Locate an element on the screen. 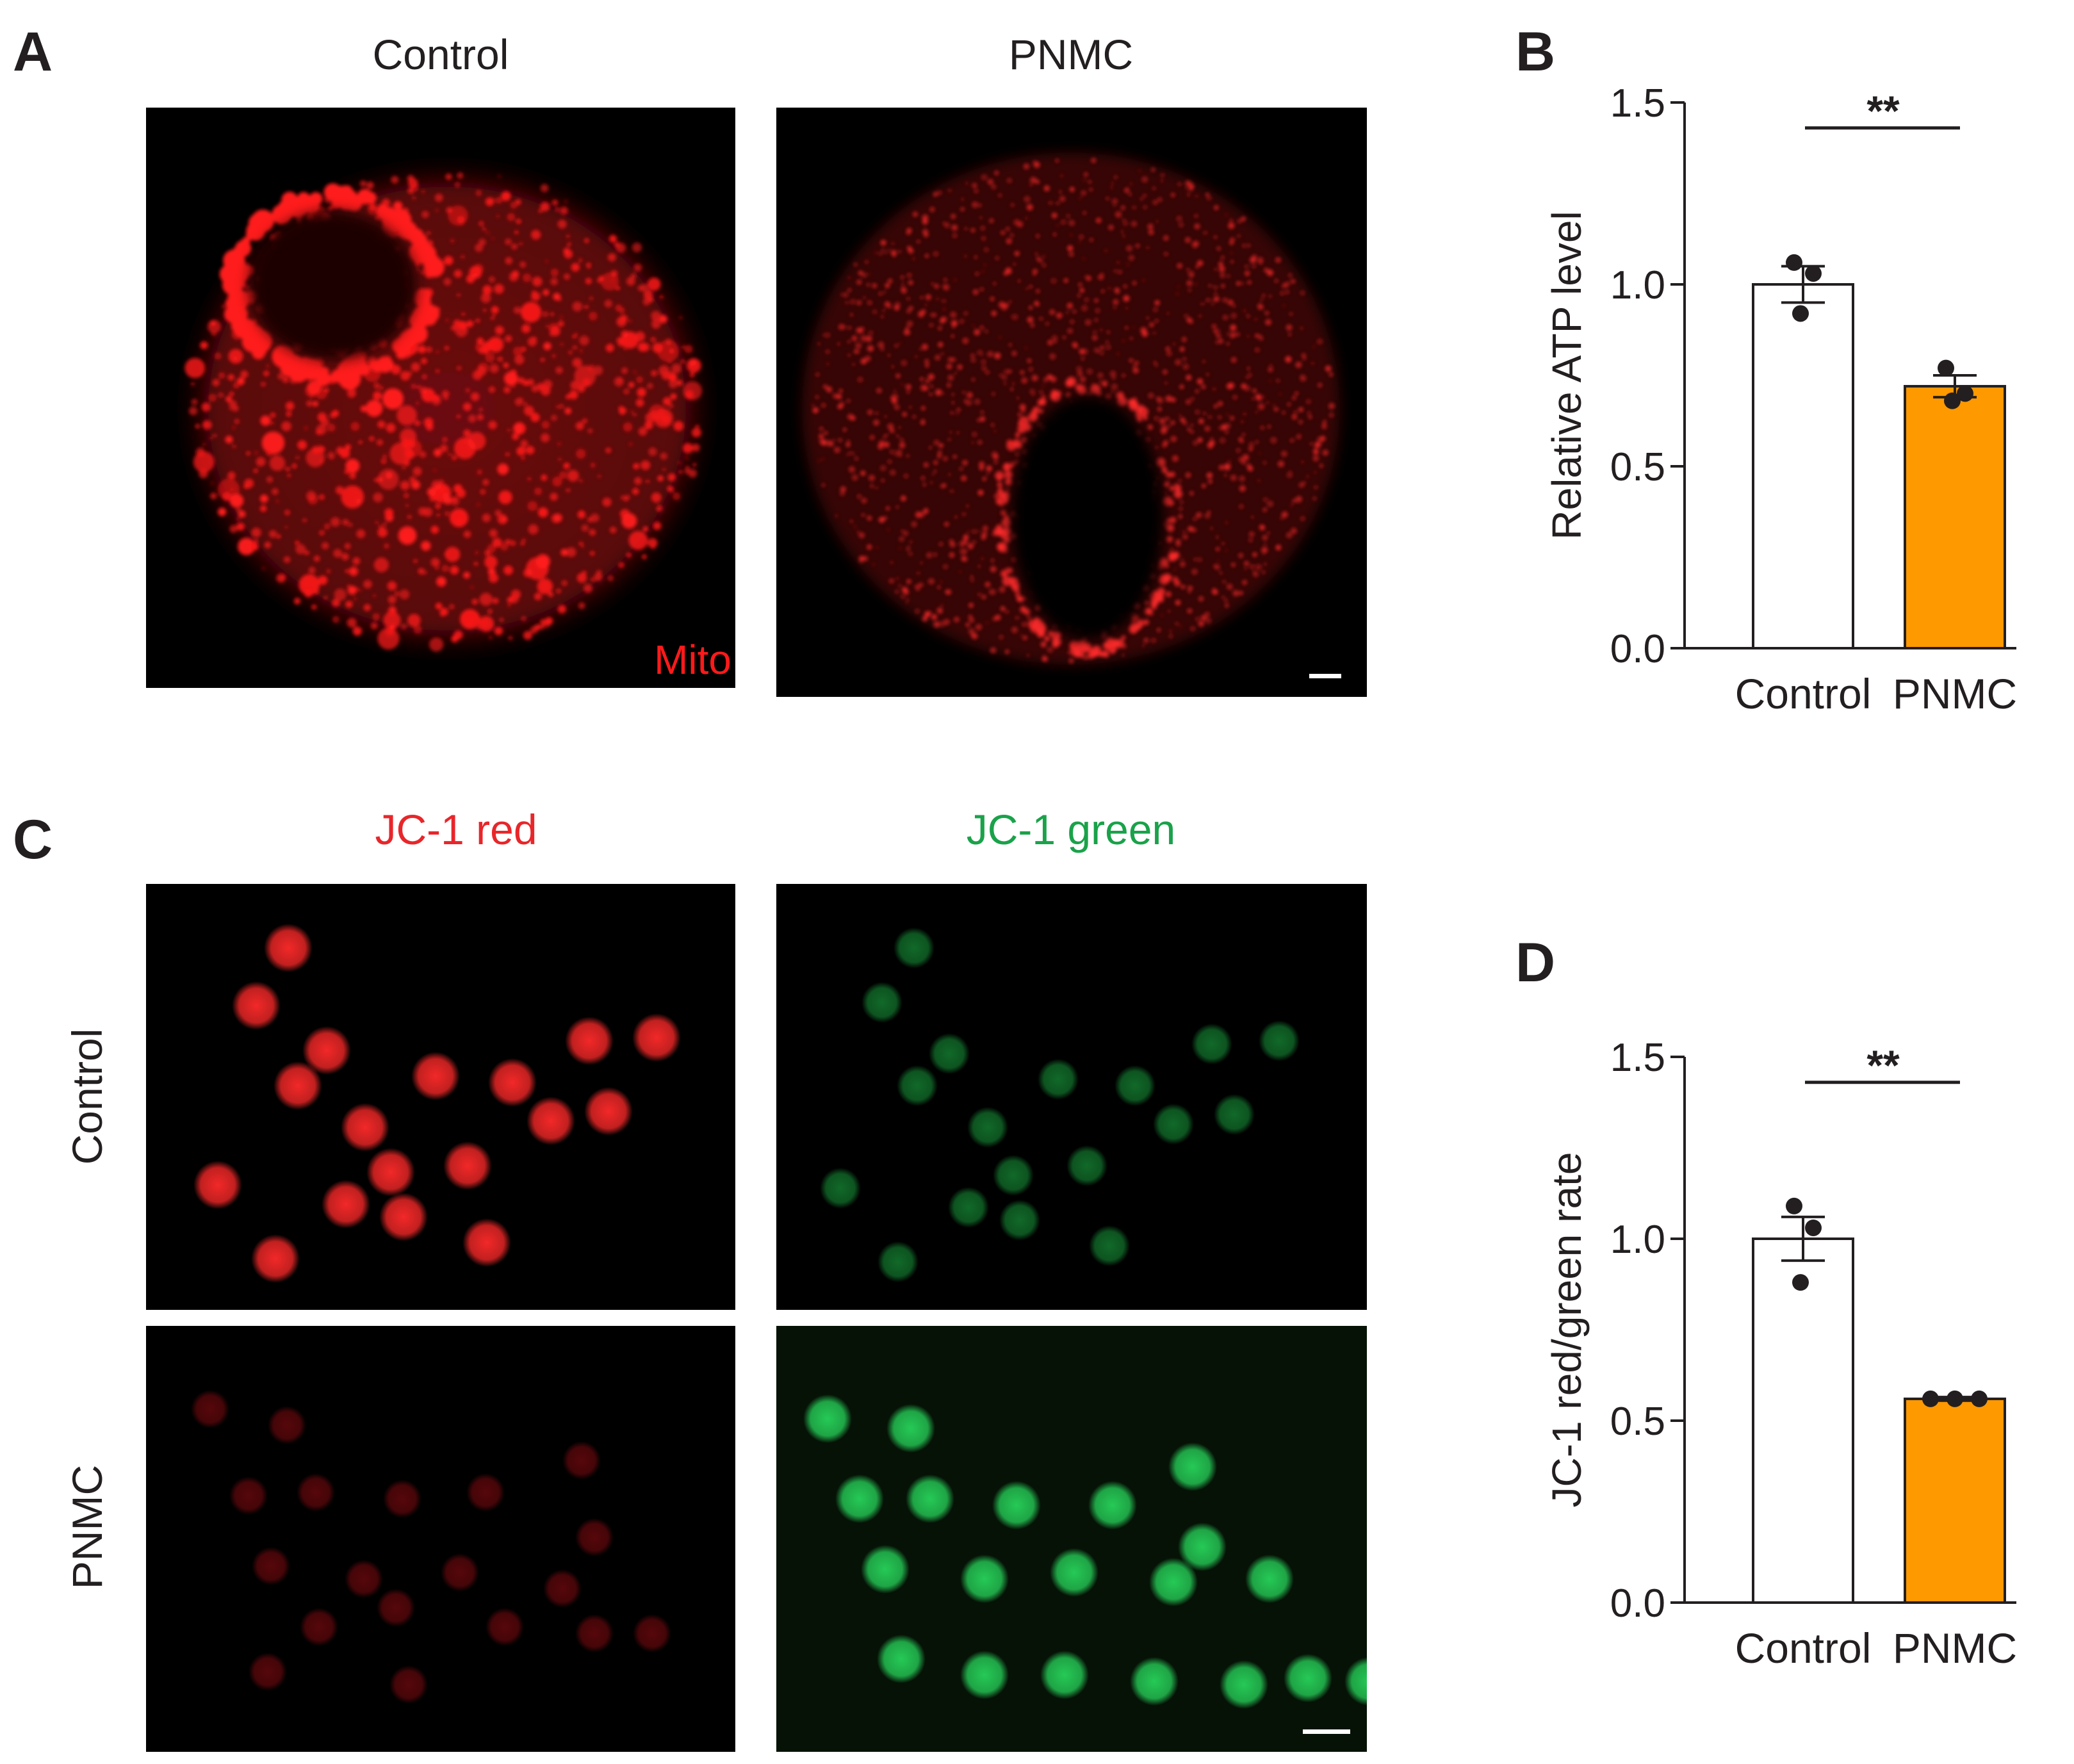 This screenshot has width=2074, height=1764. panel-d-letter: D is located at coordinates (1535, 962).